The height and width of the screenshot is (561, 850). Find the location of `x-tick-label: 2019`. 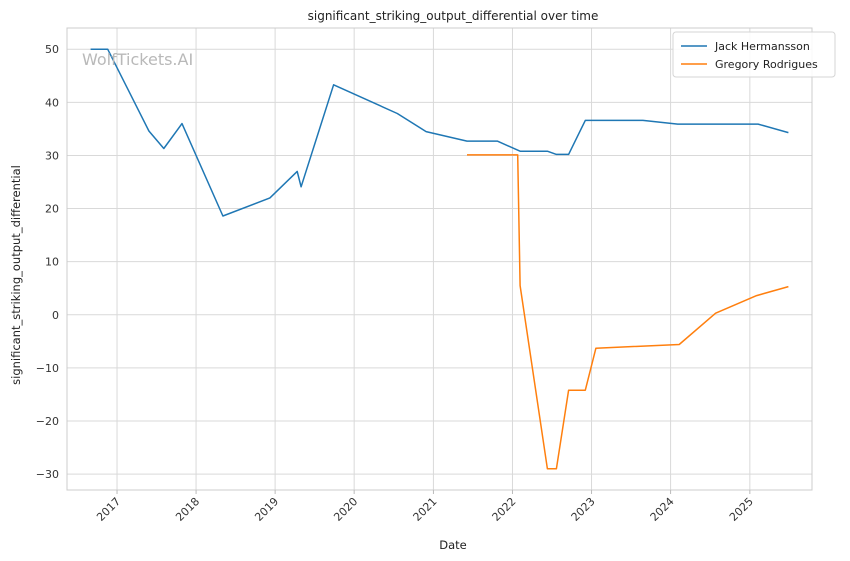

x-tick-label: 2019 is located at coordinates (266, 509).